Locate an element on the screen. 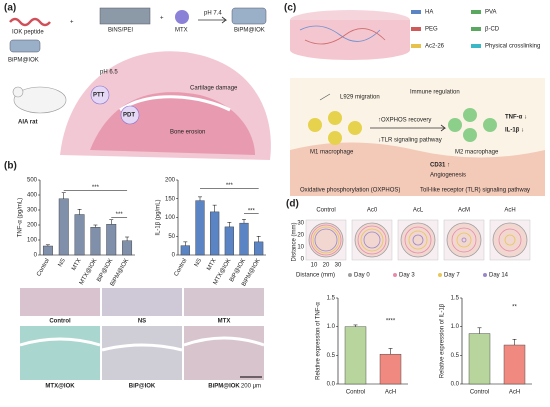  label: PDT is located at coordinates (129, 116).